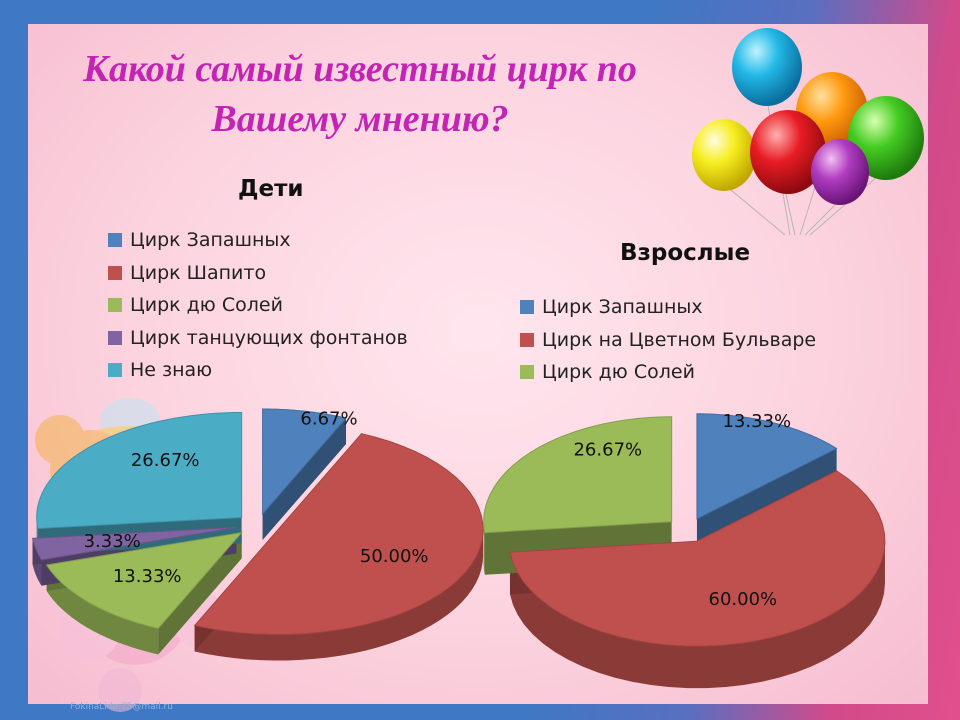  I want to click on legend-item: Цирк Шапито, so click(258, 273).